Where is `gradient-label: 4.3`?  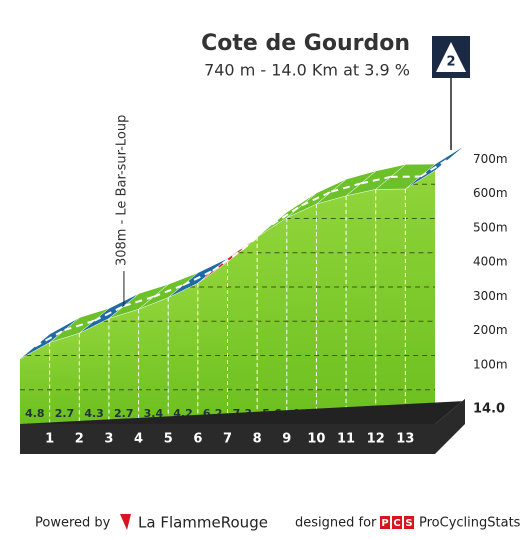
gradient-label: 4.3 is located at coordinates (94, 413).